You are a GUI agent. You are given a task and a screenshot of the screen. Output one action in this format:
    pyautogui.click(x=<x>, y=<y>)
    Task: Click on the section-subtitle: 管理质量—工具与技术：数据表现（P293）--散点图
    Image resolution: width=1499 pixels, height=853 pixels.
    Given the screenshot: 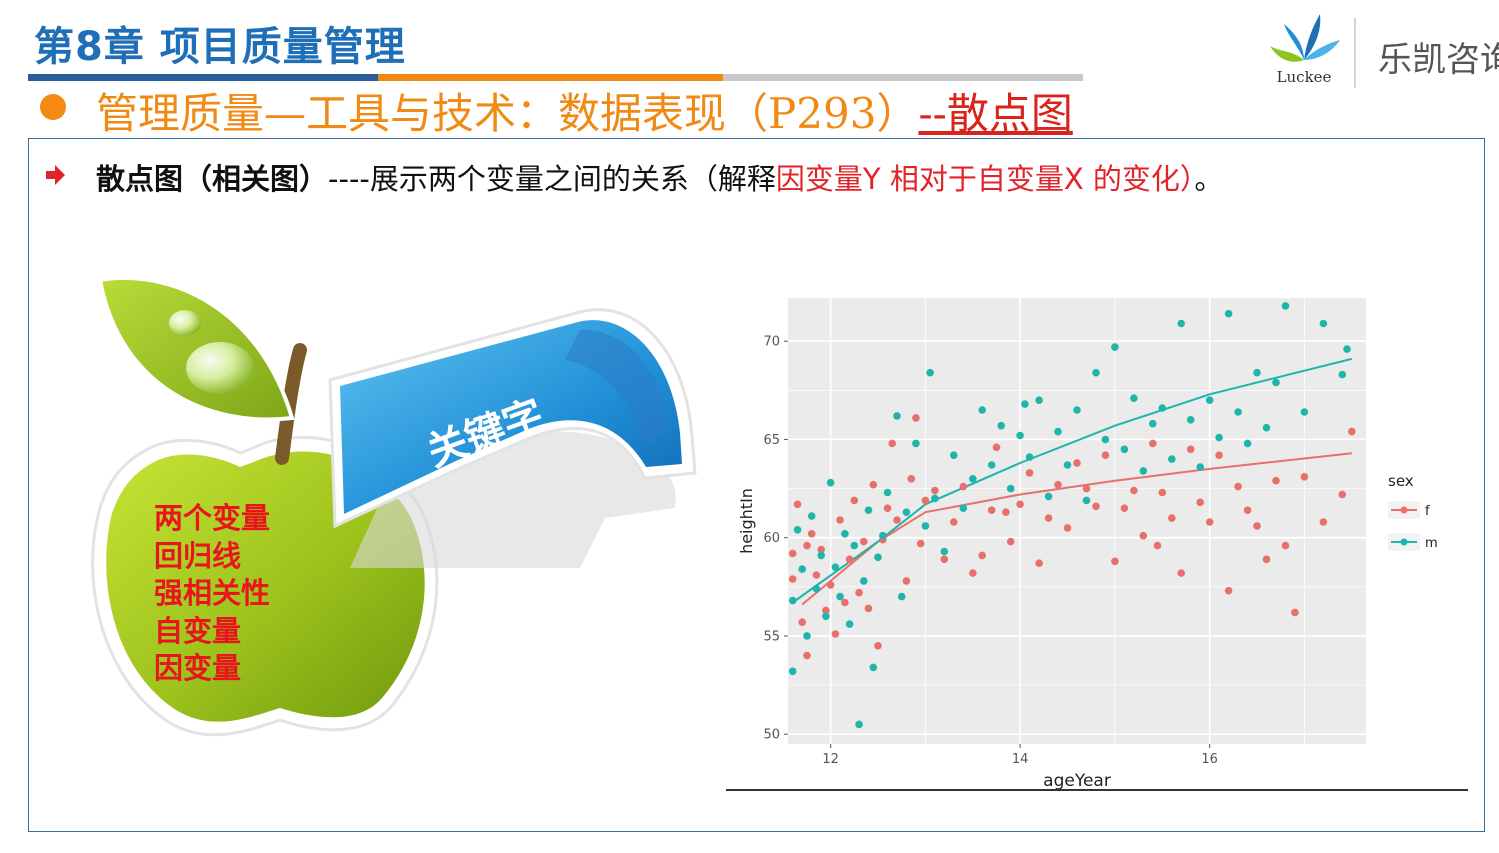 What is the action you would take?
    pyautogui.click(x=584, y=110)
    